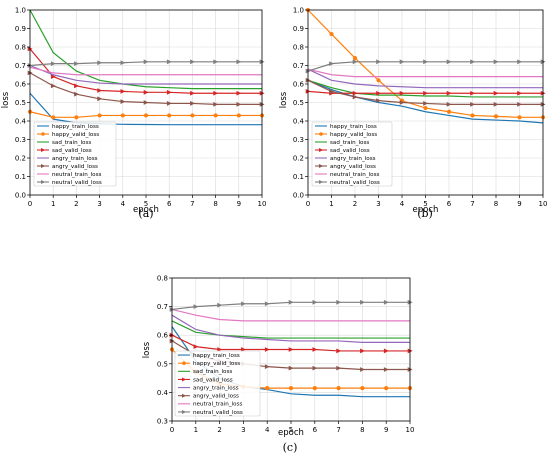  Describe the element at coordinates (75, 167) in the screenshot. I see `legend-label: angry_valid_loss` at that location.